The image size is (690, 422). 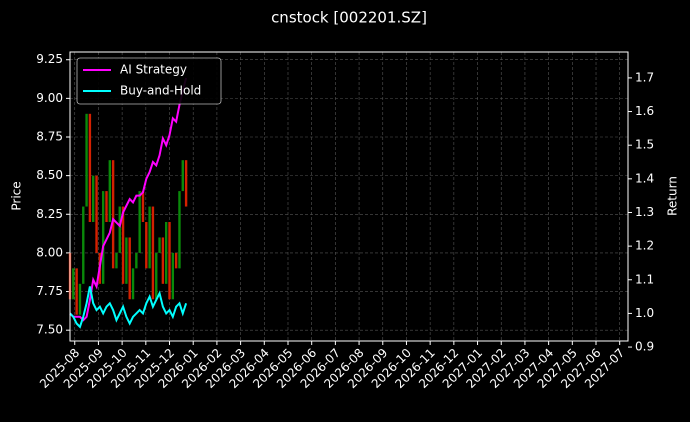 What do you see at coordinates (349, 18) in the screenshot?
I see `chart-title: cnstock [002201.SZ]` at bounding box center [349, 18].